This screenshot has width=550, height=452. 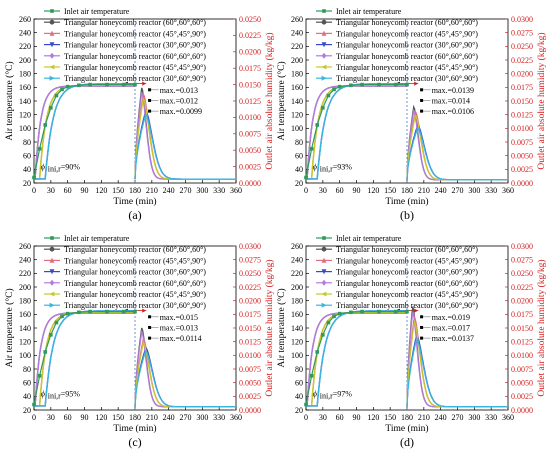 What do you see at coordinates (458, 417) in the screenshot?
I see `x-tick-label: 270` at bounding box center [458, 417].